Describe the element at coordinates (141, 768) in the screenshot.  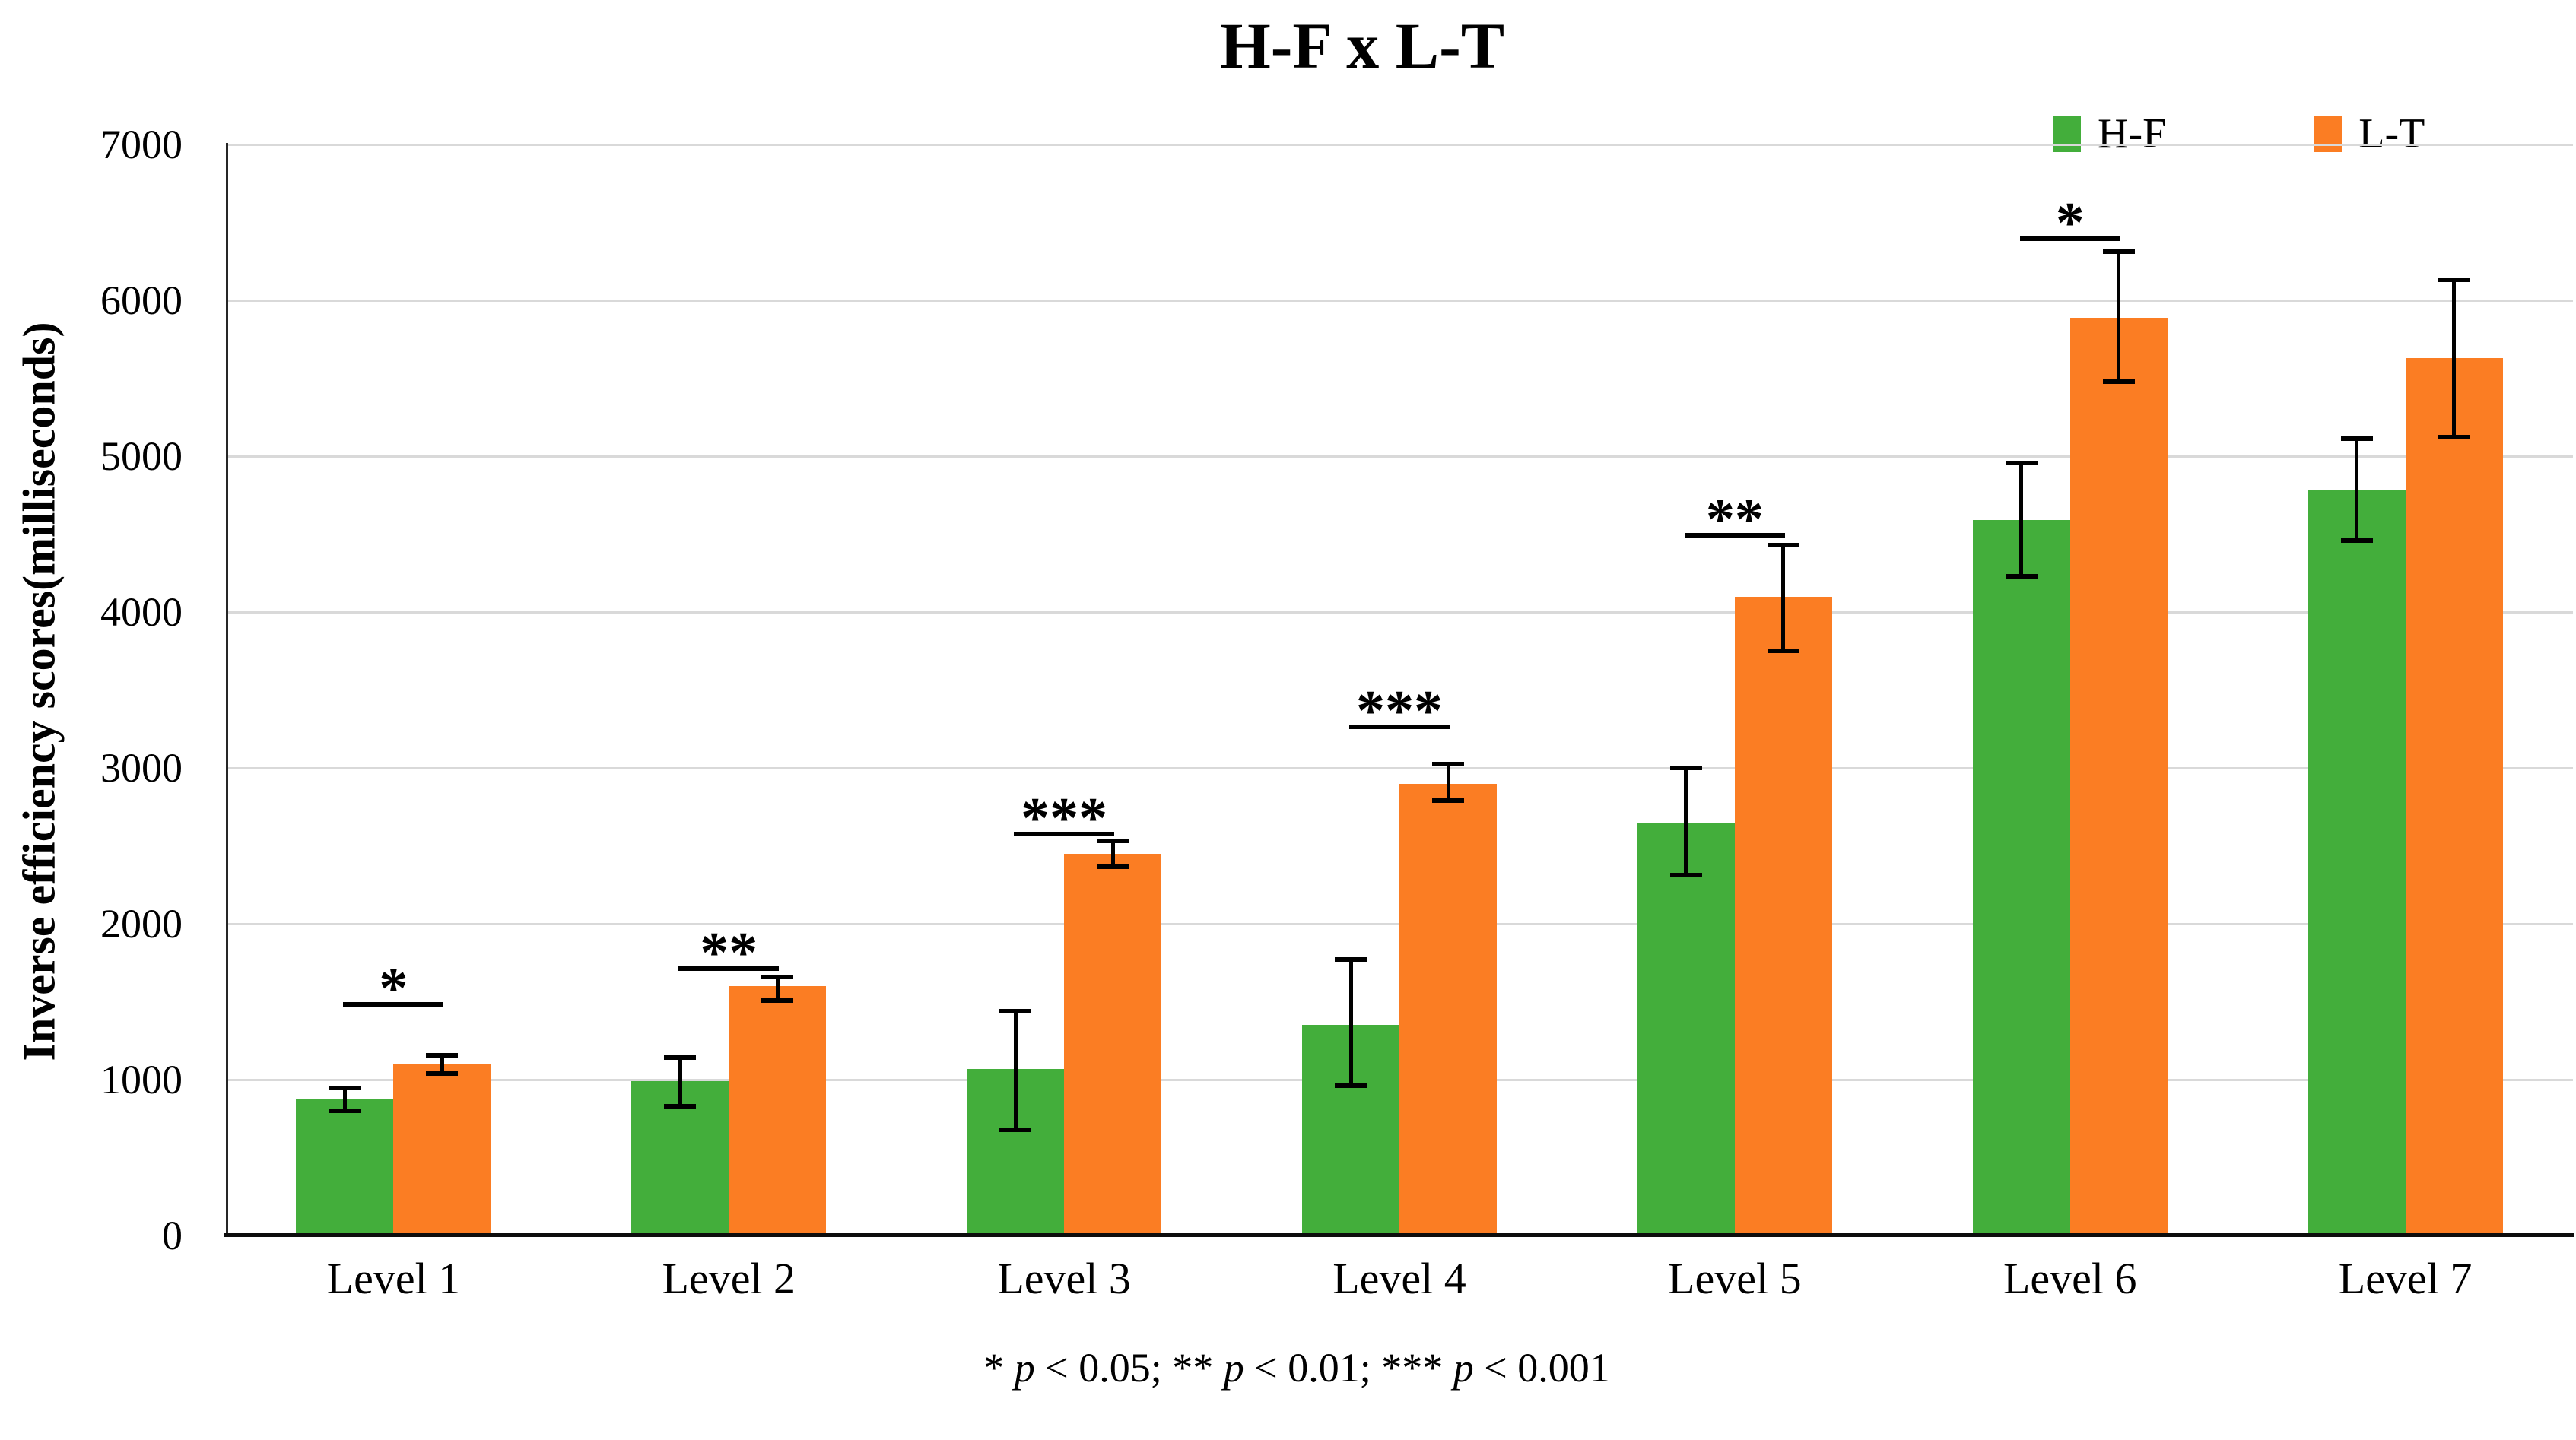
I see `y-tick-3000: 3000` at that location.